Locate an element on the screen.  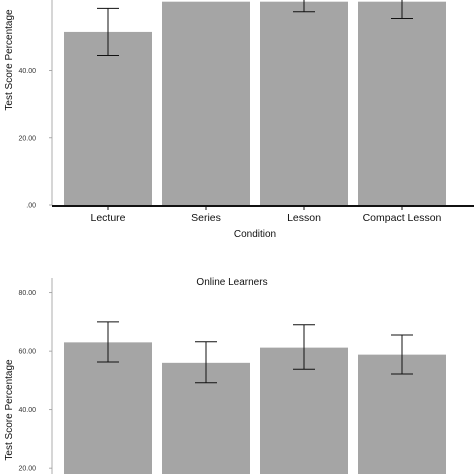
top-category-label: Lecture is located at coordinates (107, 218).